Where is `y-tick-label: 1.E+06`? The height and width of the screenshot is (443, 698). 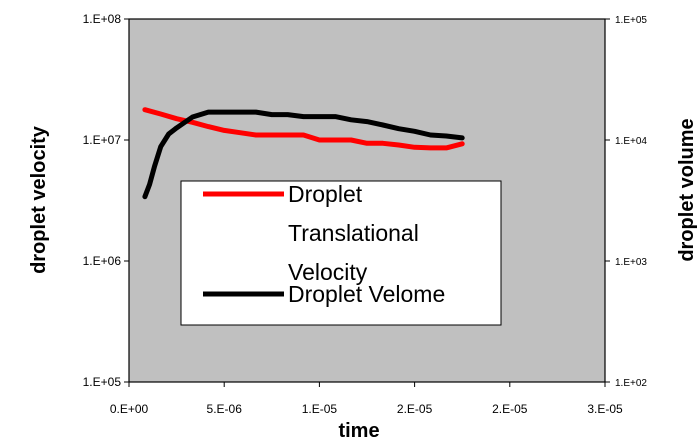
y-tick-label: 1.E+06 is located at coordinates (102, 261).